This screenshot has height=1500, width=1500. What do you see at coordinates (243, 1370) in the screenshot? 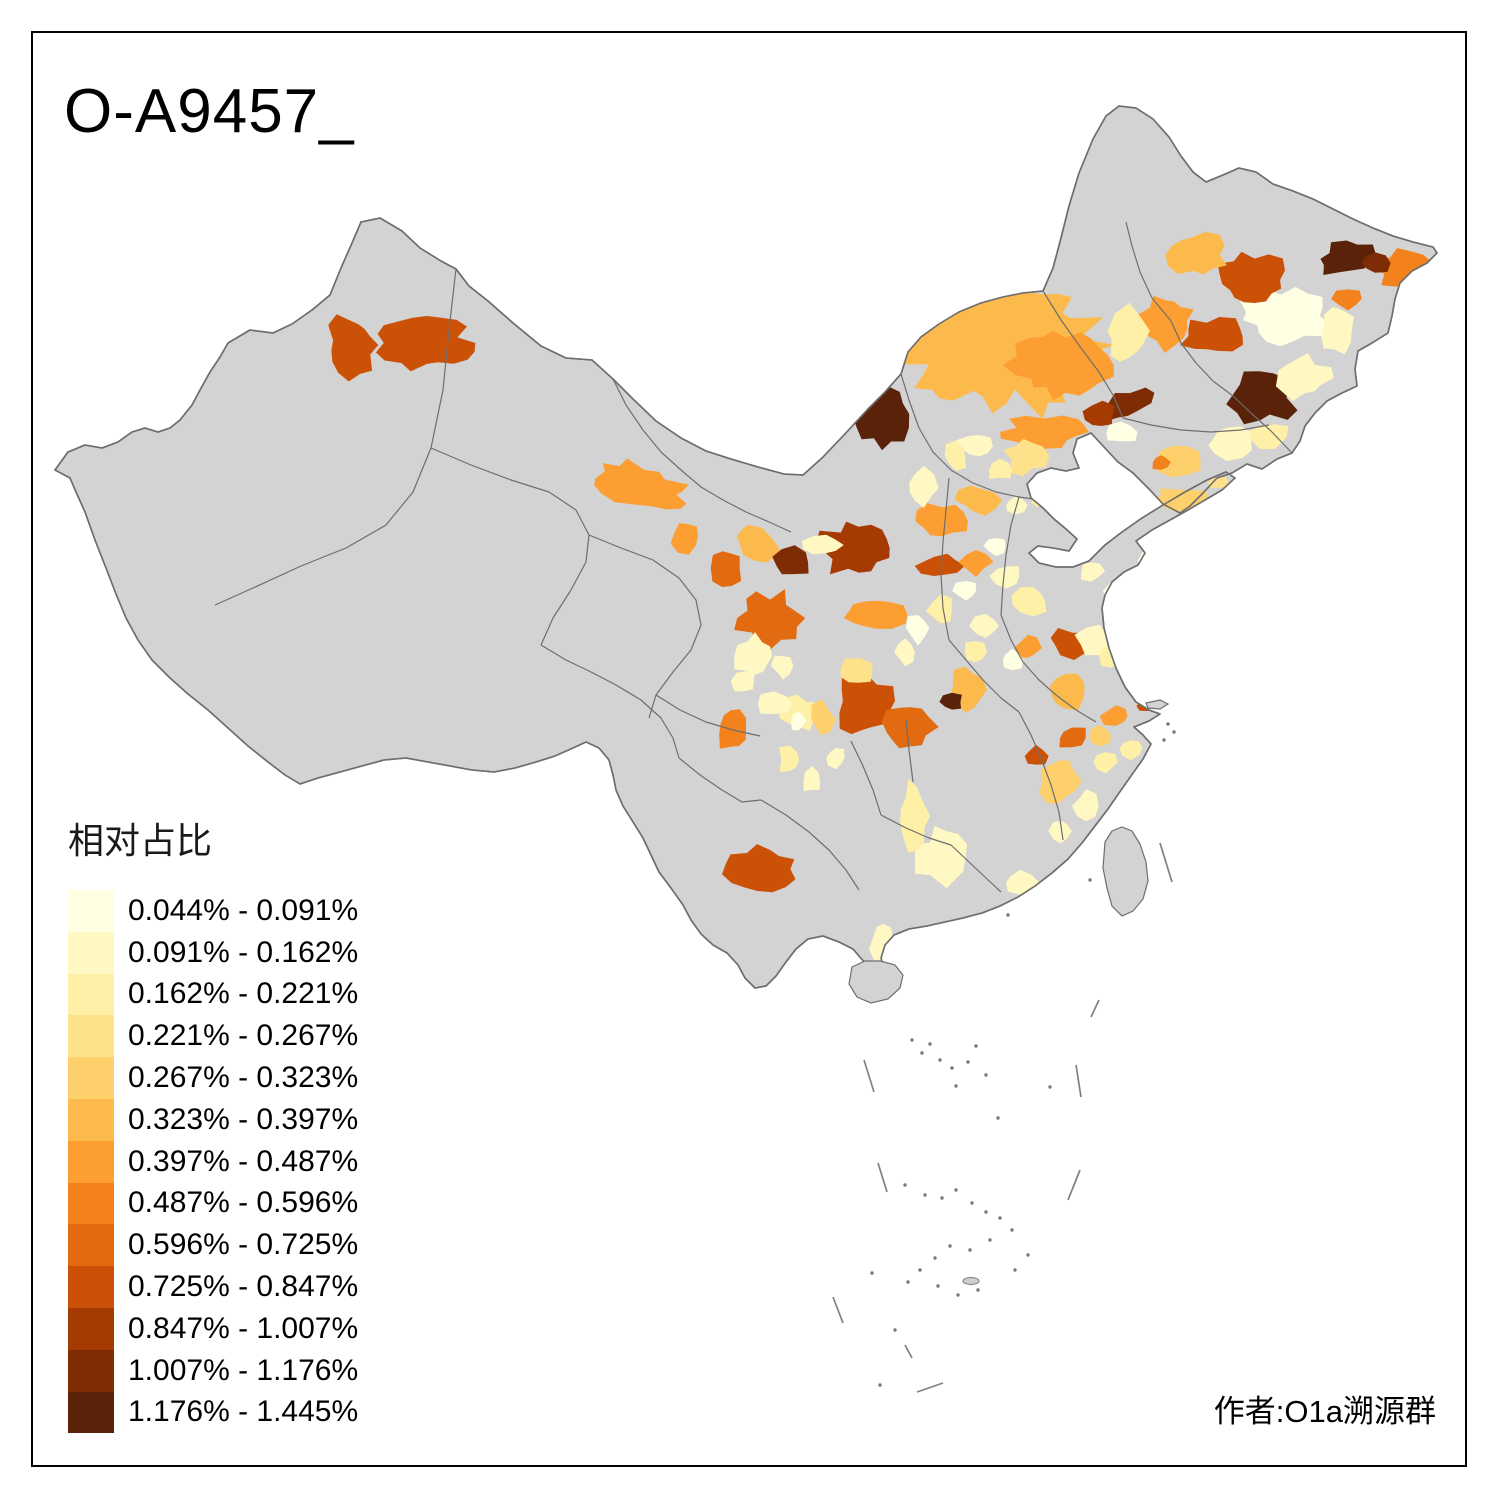
I see `legend-bin-label: 1.007% - 1.176%` at bounding box center [243, 1370].